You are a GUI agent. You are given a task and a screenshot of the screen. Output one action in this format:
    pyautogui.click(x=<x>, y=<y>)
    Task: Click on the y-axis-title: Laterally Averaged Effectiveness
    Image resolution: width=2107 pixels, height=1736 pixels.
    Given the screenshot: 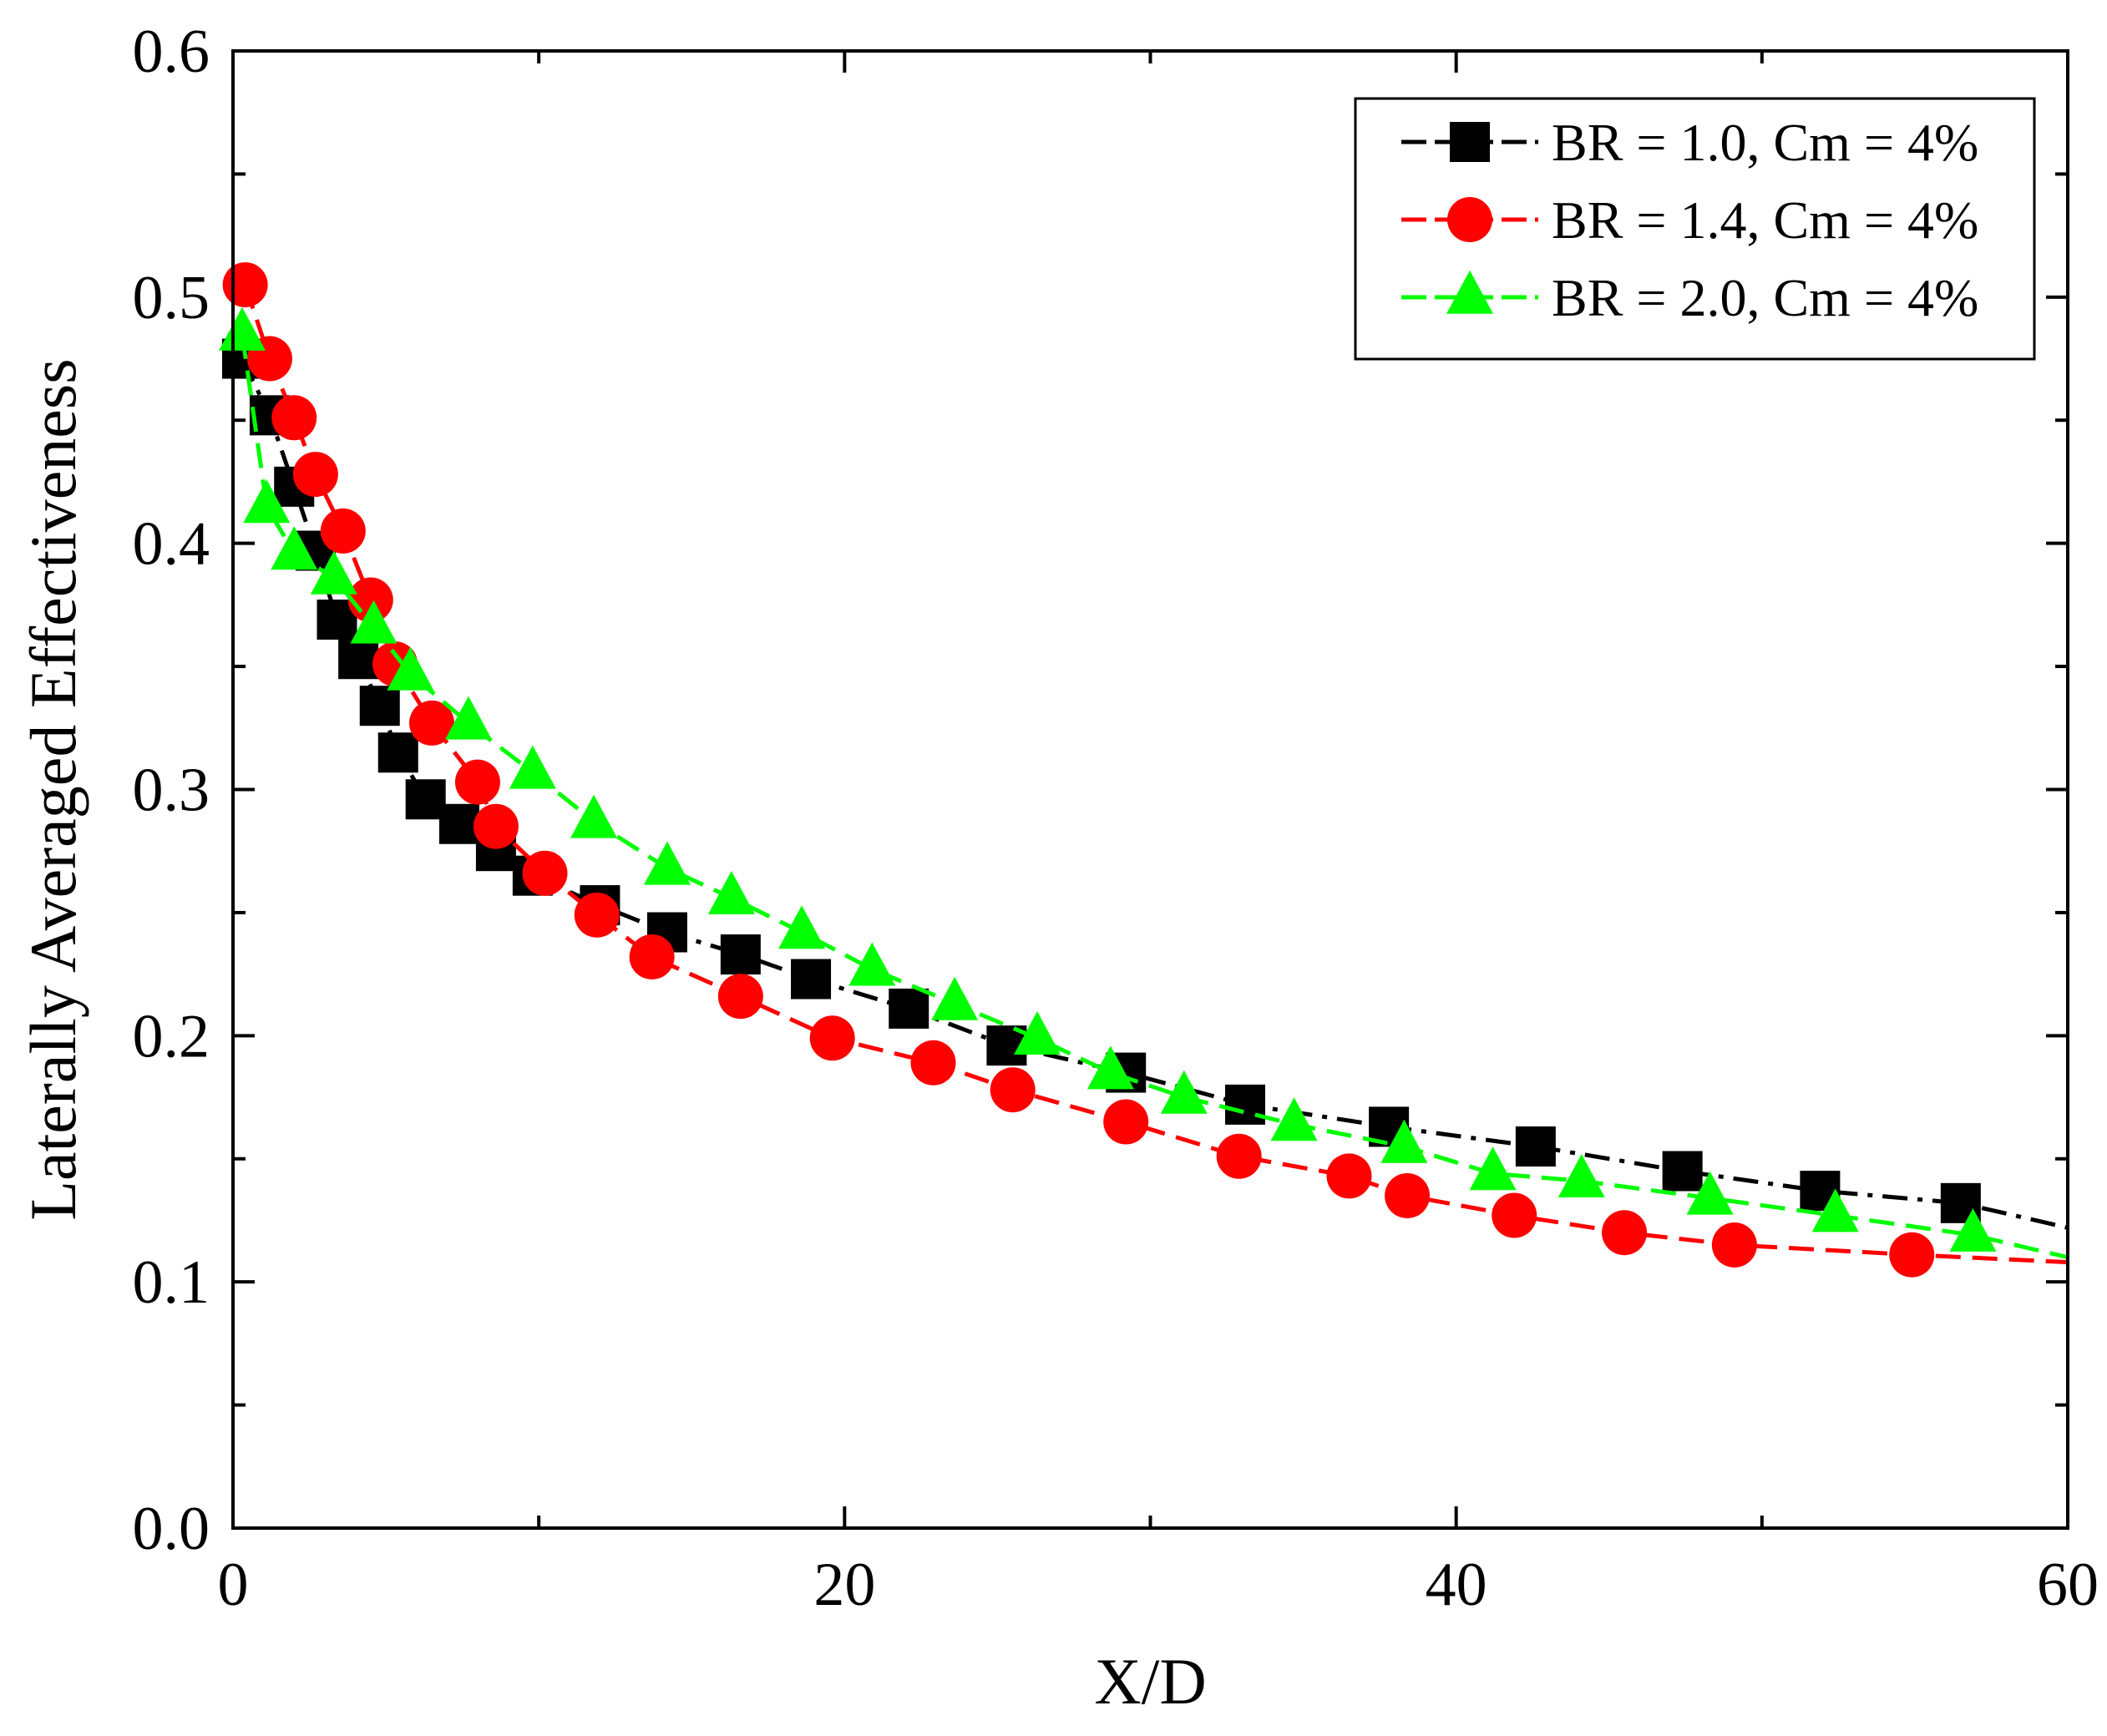 What is the action you would take?
    pyautogui.click(x=53, y=789)
    